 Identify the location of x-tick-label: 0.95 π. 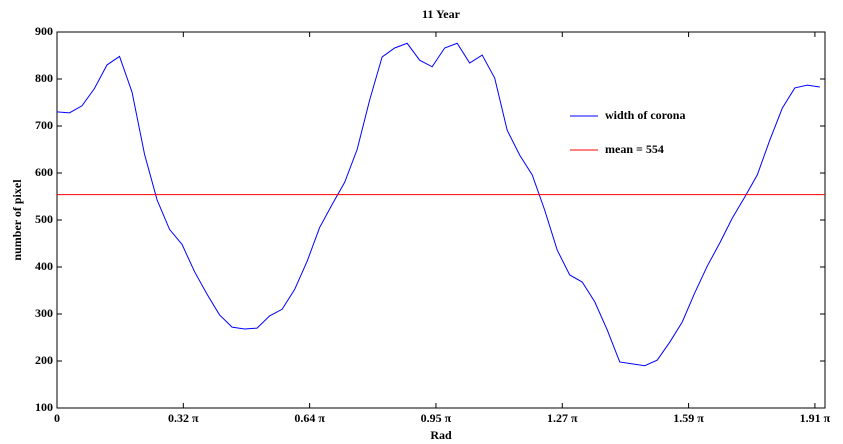
(436, 418).